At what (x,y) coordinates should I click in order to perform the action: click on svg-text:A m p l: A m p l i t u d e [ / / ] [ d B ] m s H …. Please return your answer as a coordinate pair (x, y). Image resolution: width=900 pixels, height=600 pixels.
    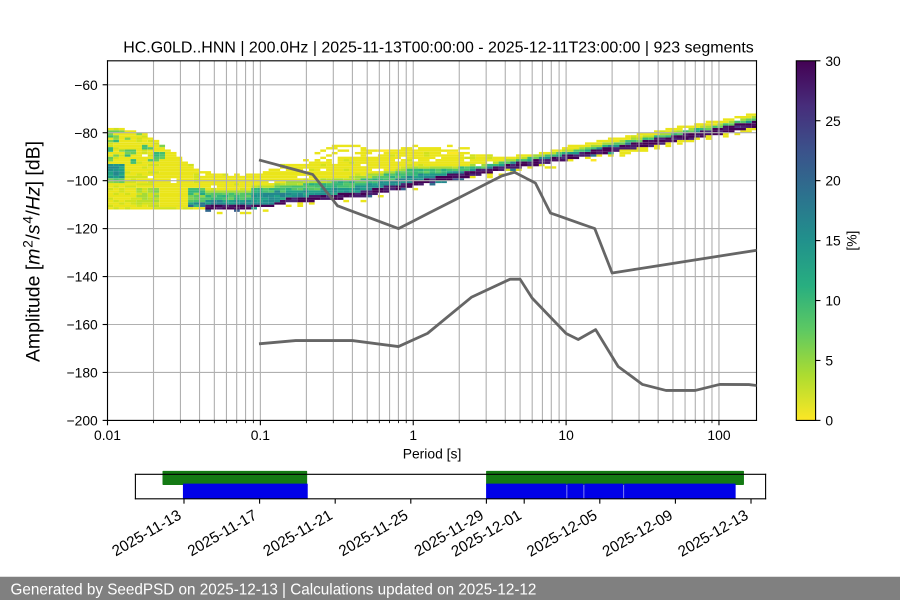
    Looking at the image, I should click on (28, 248).